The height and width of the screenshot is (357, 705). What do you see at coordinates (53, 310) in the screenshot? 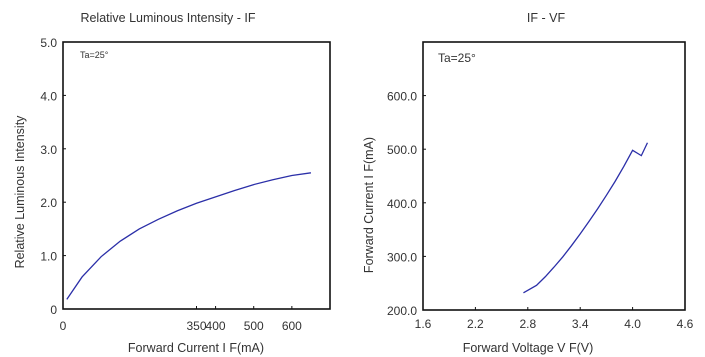
I see `y-tick-label: 0` at bounding box center [53, 310].